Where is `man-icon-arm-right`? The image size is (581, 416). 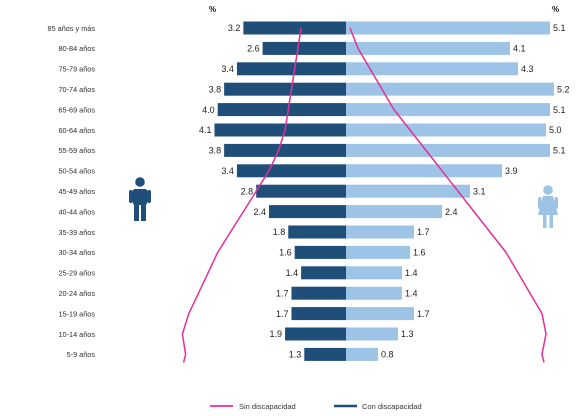 man-icon-arm-right is located at coordinates (149, 196).